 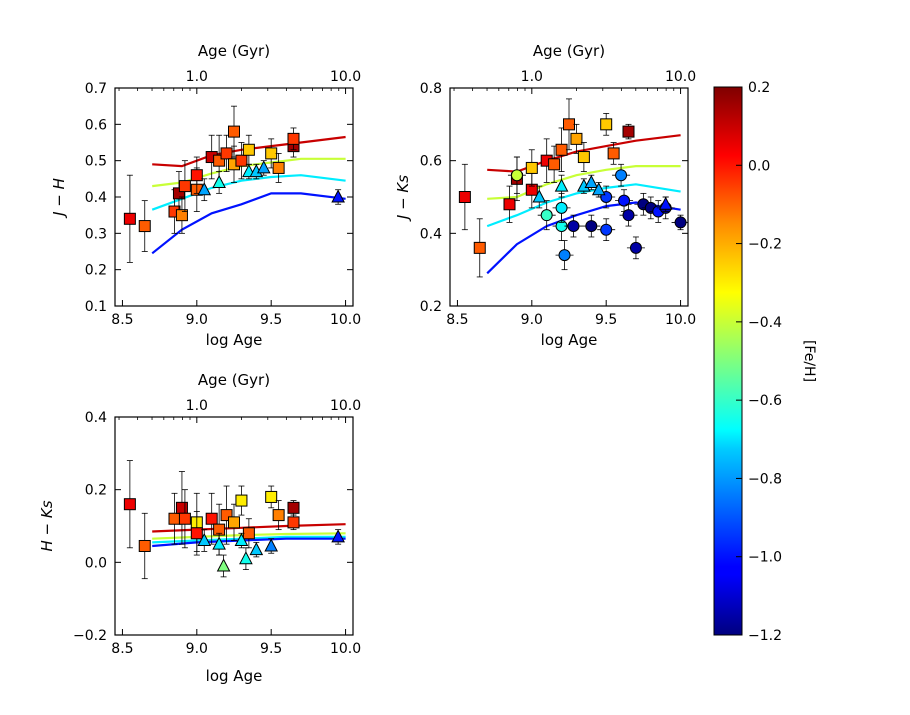 What do you see at coordinates (234, 51) in the screenshot?
I see `panel-j-h-top-axis-label: Age (Gyr)` at bounding box center [234, 51].